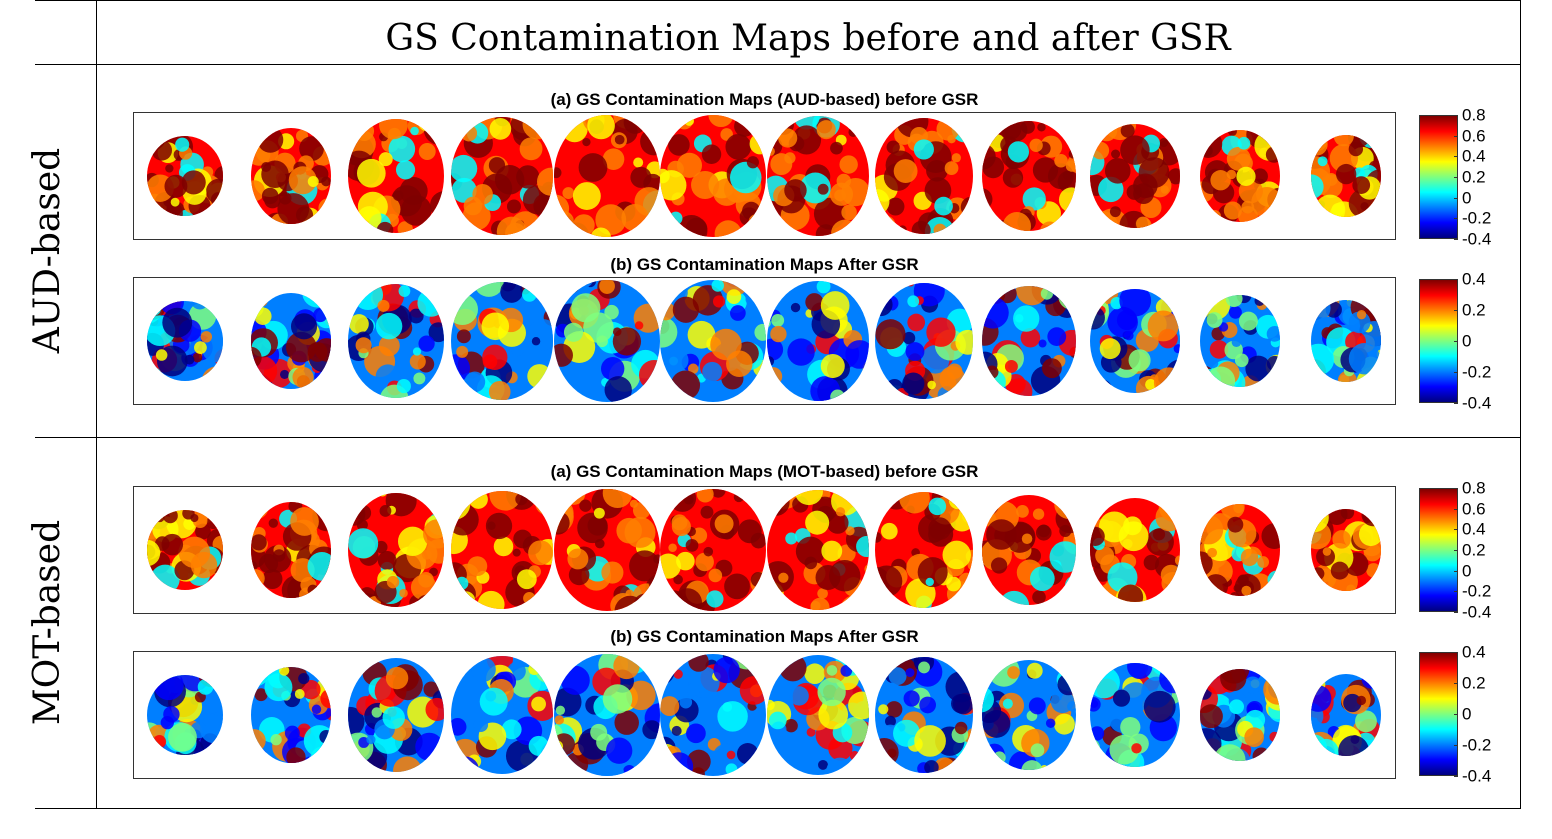 Image resolution: width=1552 pixels, height=839 pixels. I want to click on row-label-aud: AUD-based, so click(48, 250).